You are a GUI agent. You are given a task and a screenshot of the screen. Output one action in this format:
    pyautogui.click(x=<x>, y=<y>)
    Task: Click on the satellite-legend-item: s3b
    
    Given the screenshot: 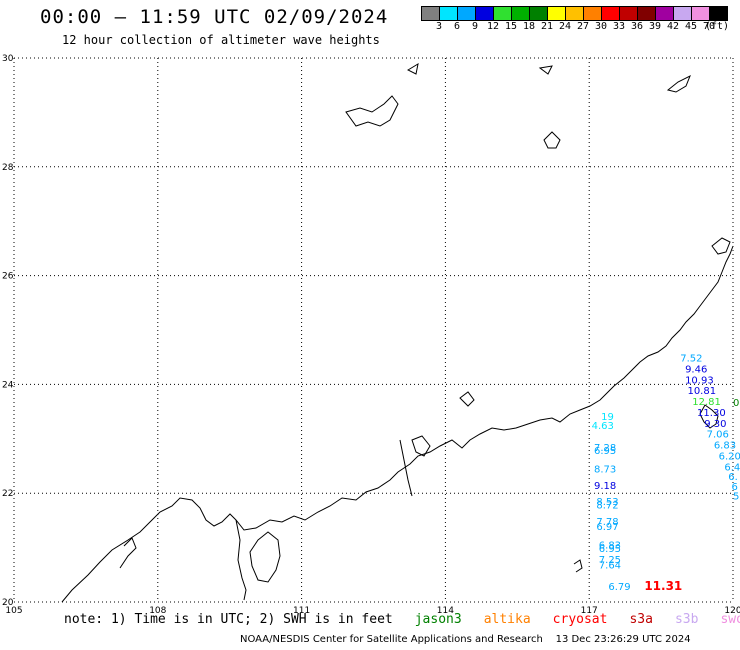 What is the action you would take?
    pyautogui.click(x=686, y=619)
    